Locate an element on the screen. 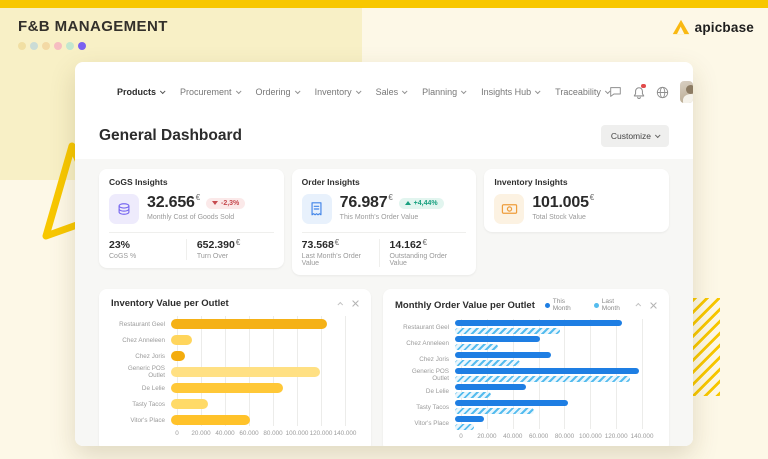 The width and height of the screenshot is (768, 459). customize-button: Customize is located at coordinates (634, 136).